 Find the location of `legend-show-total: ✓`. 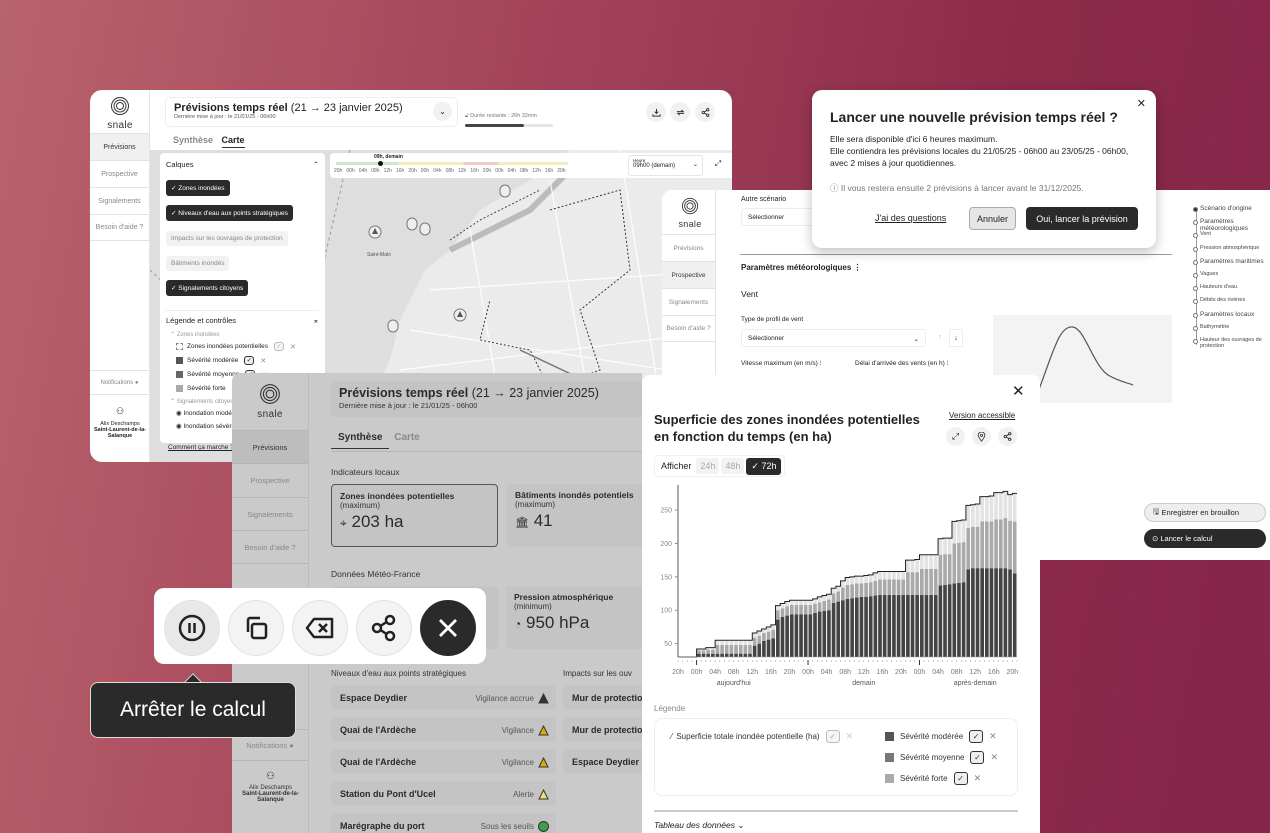

legend-show-total: ✓ is located at coordinates (832, 736).